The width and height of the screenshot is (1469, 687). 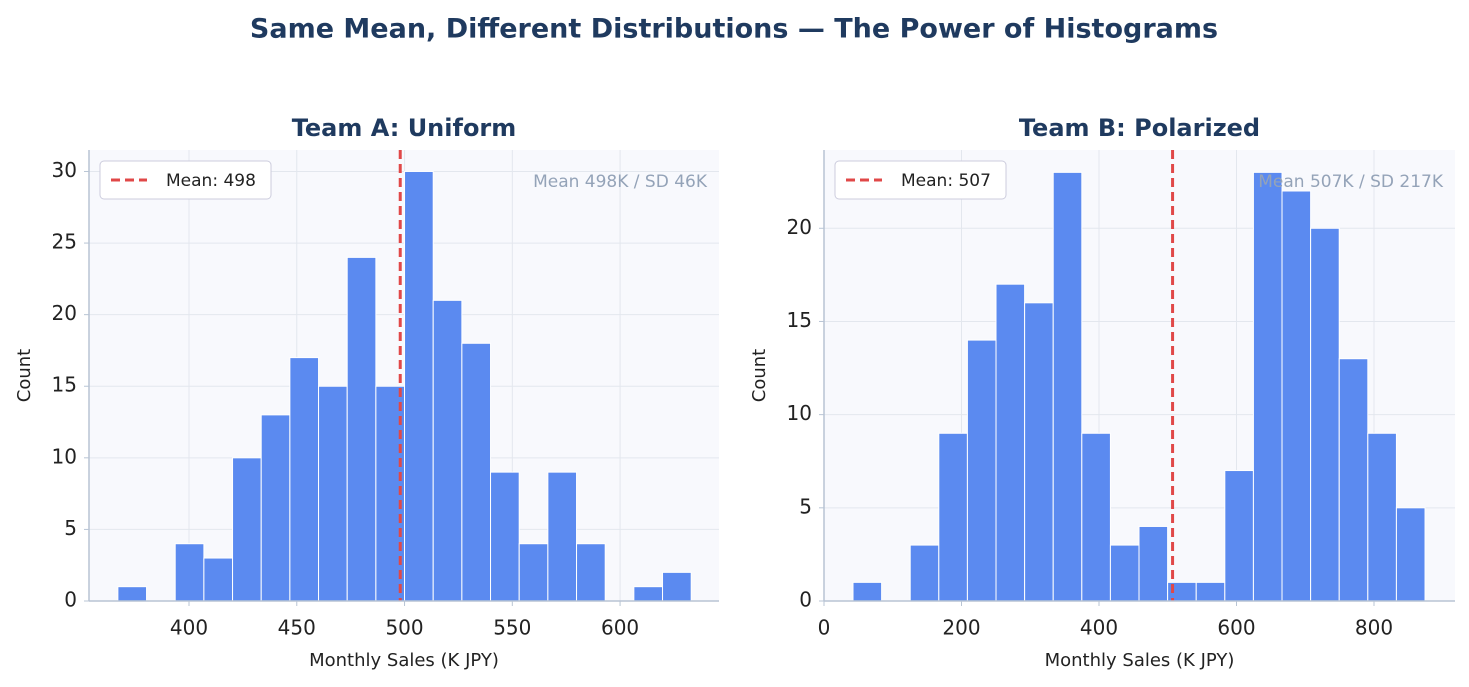 What do you see at coordinates (211, 181) in the screenshot?
I see `legend-label: Mean: 498` at bounding box center [211, 181].